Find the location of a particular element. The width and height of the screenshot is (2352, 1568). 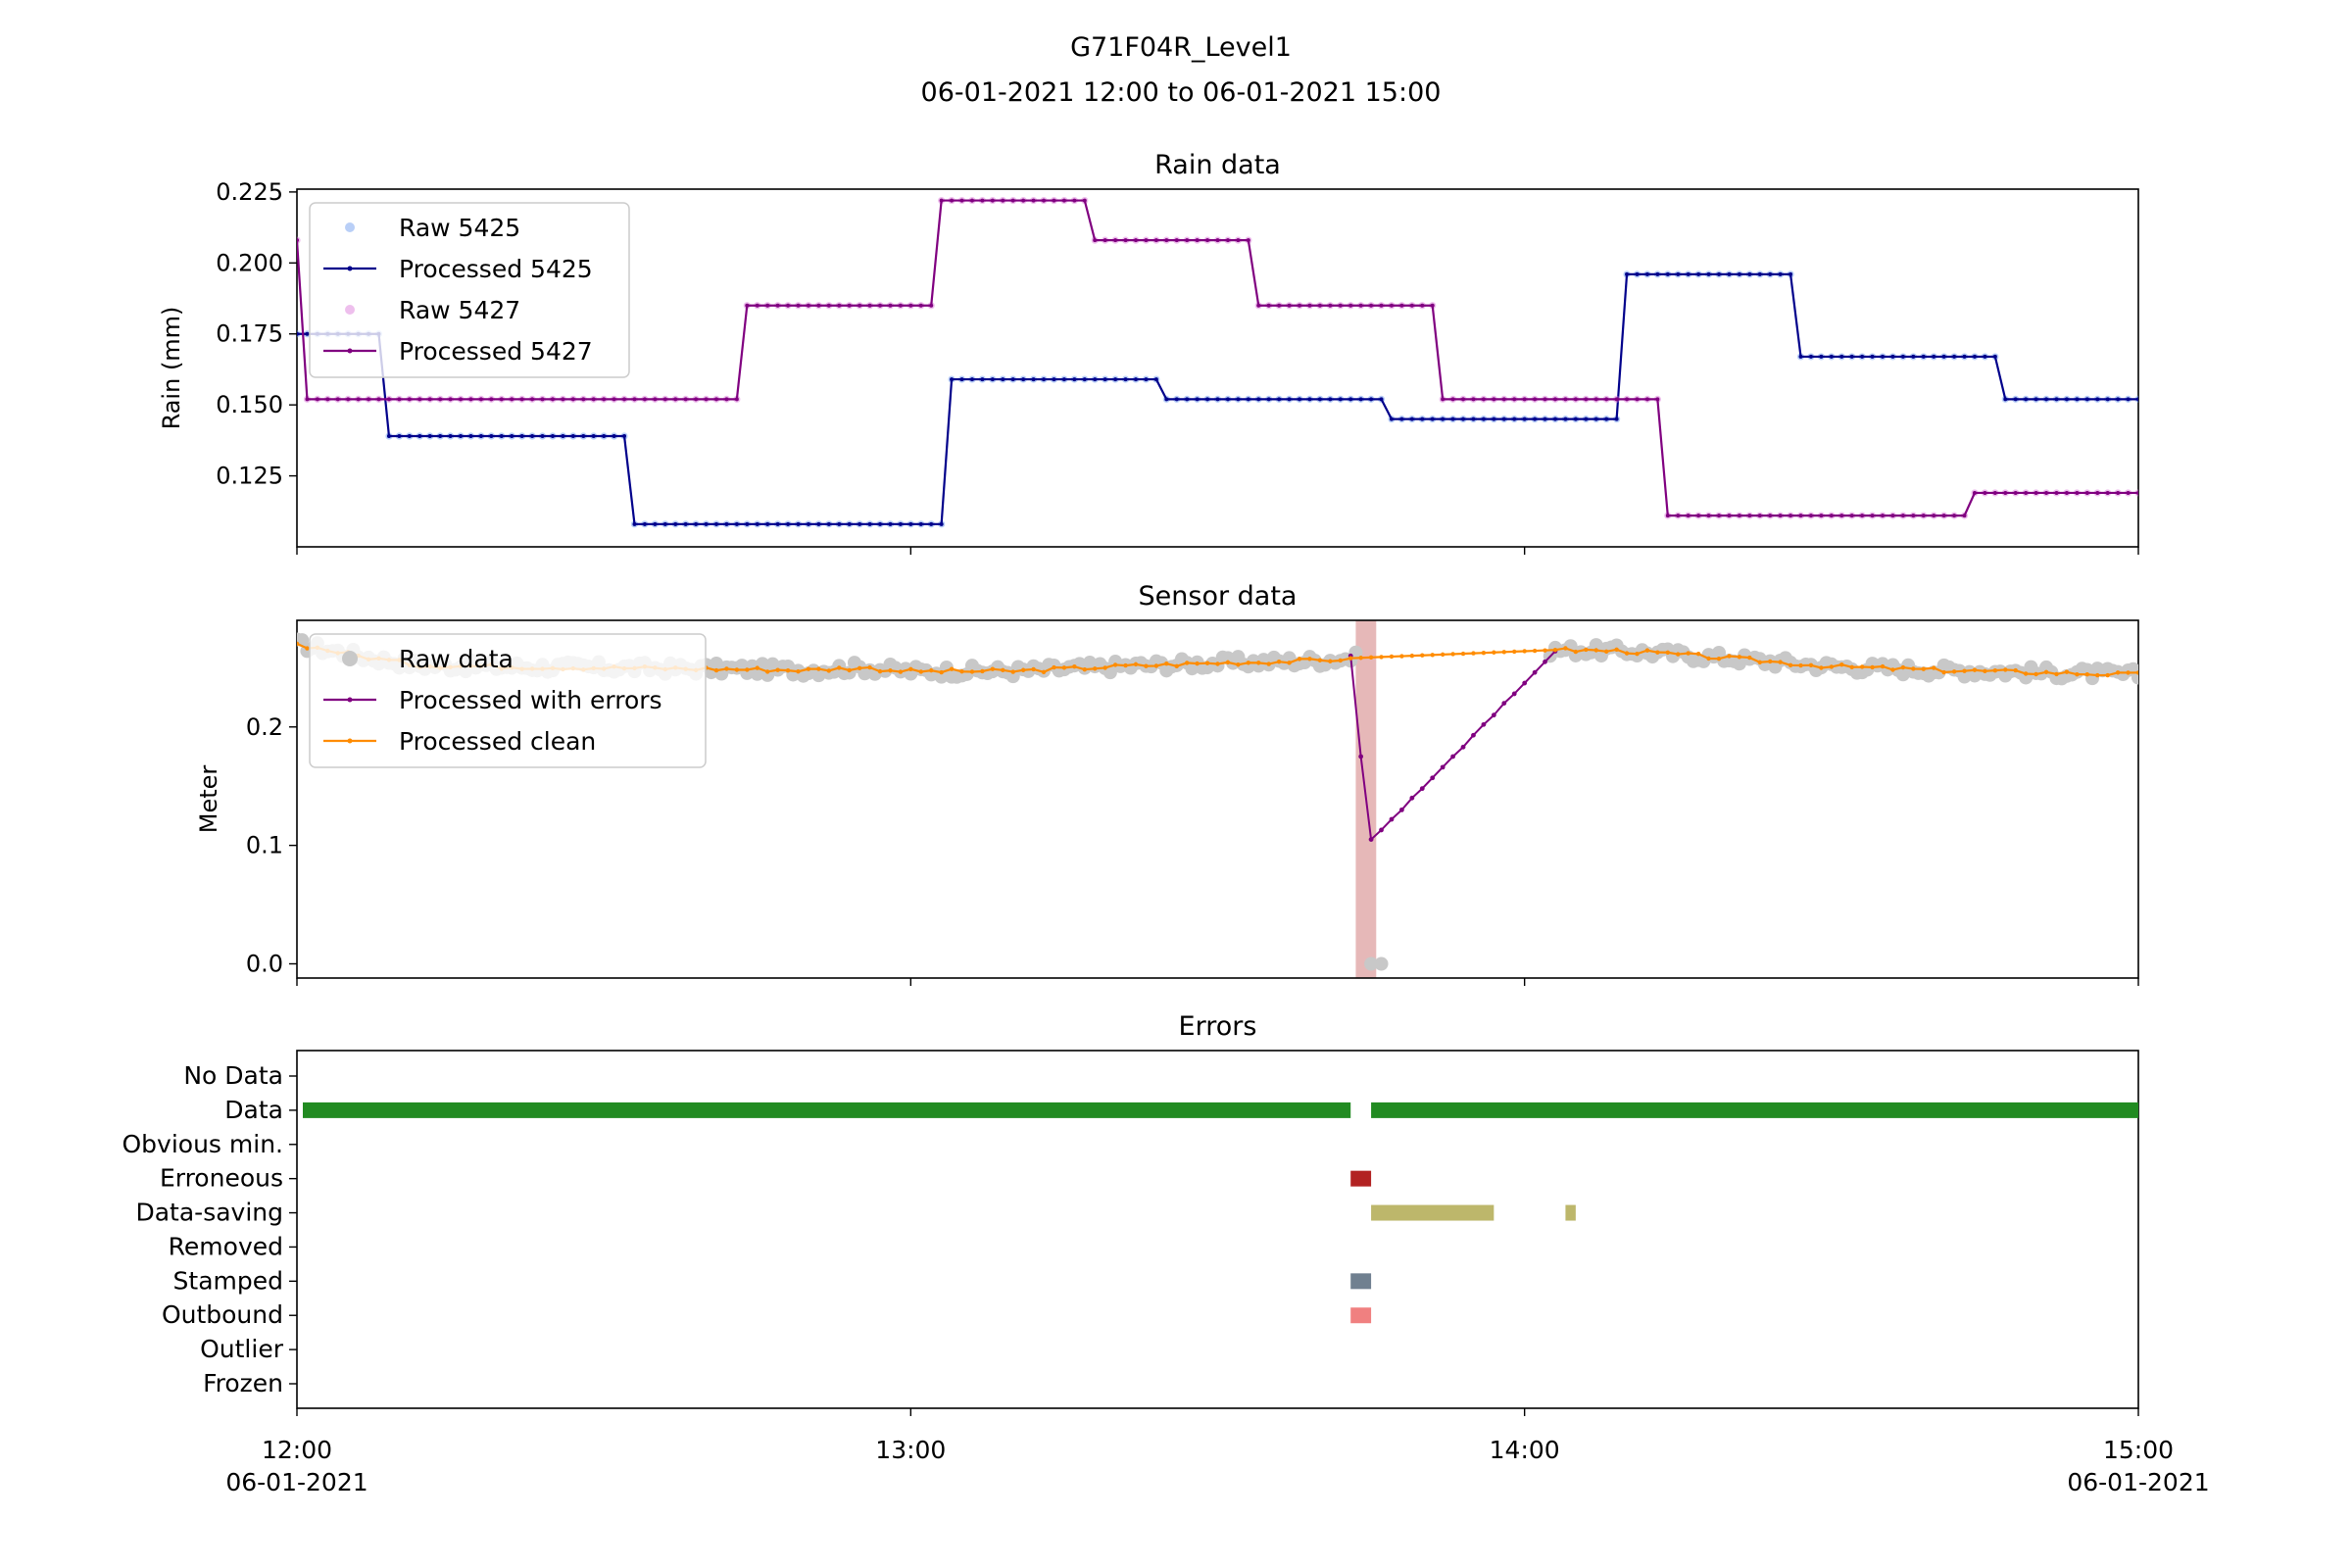

legend-label: Processed clean is located at coordinates (497, 741).